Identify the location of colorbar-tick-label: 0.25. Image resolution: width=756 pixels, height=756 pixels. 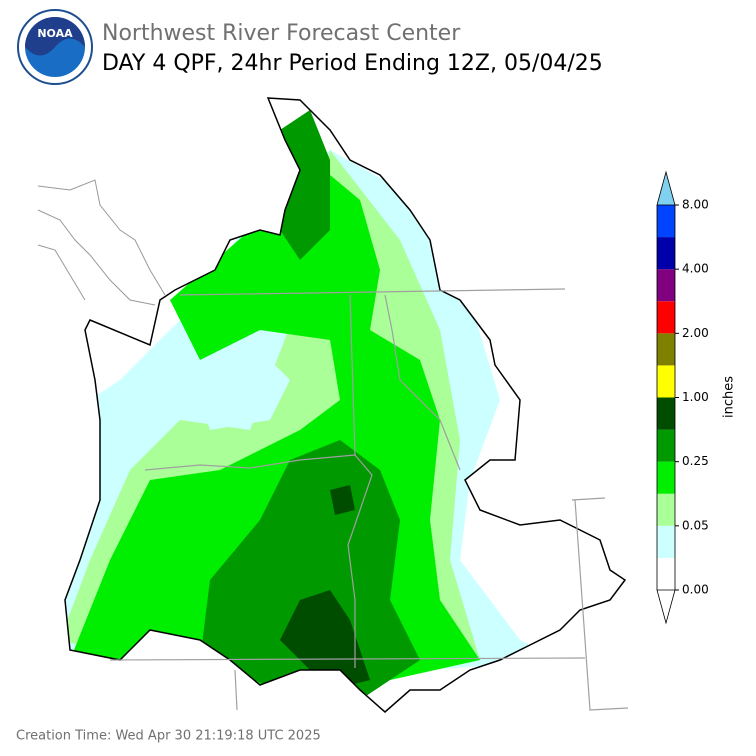
(695, 461).